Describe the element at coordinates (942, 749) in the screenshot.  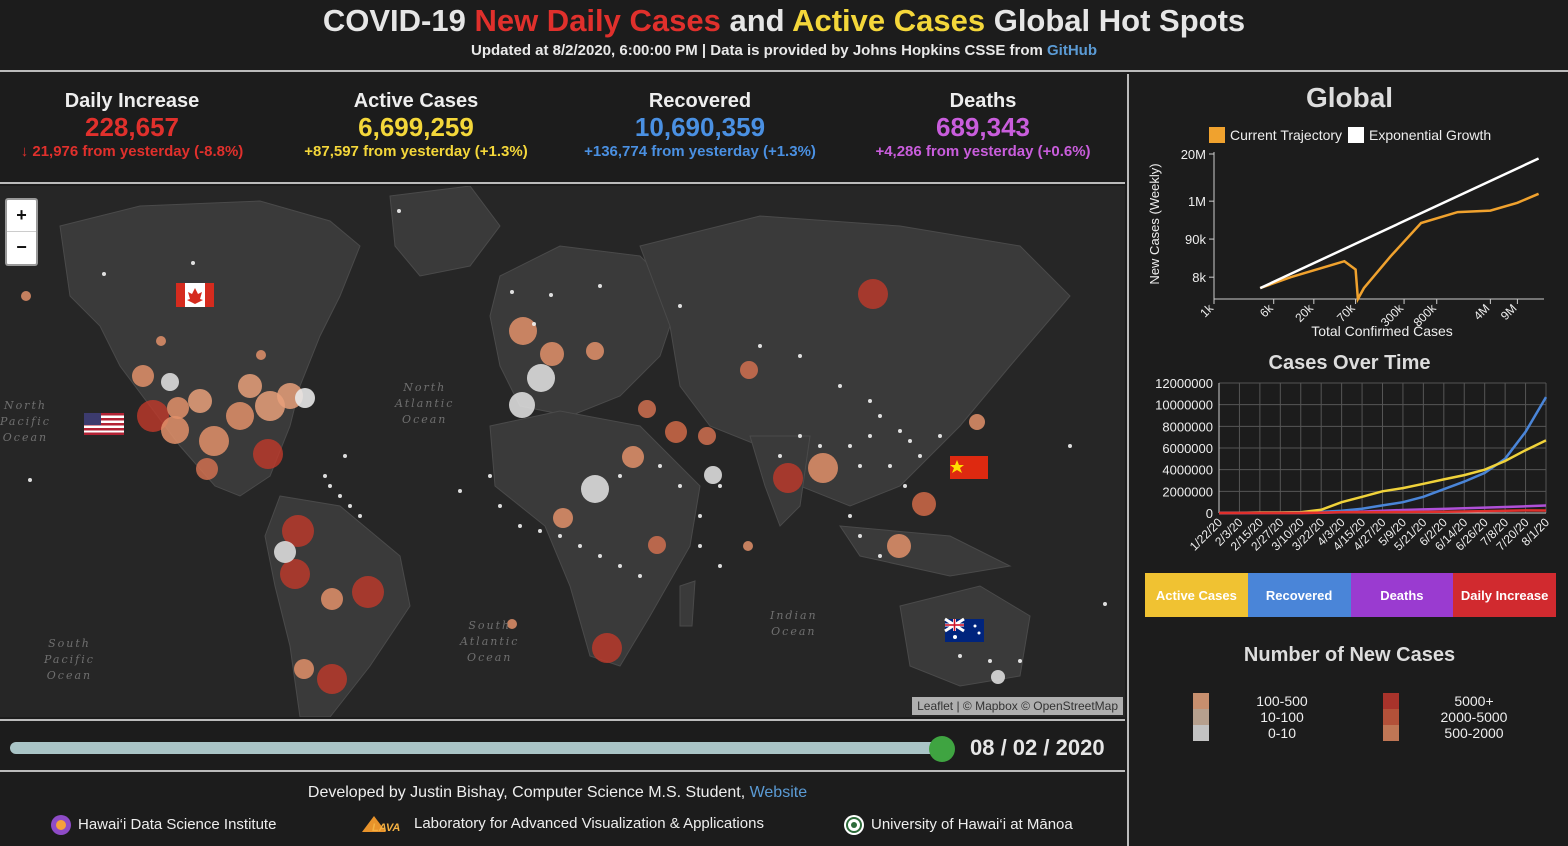
I see `date-slider-handle` at that location.